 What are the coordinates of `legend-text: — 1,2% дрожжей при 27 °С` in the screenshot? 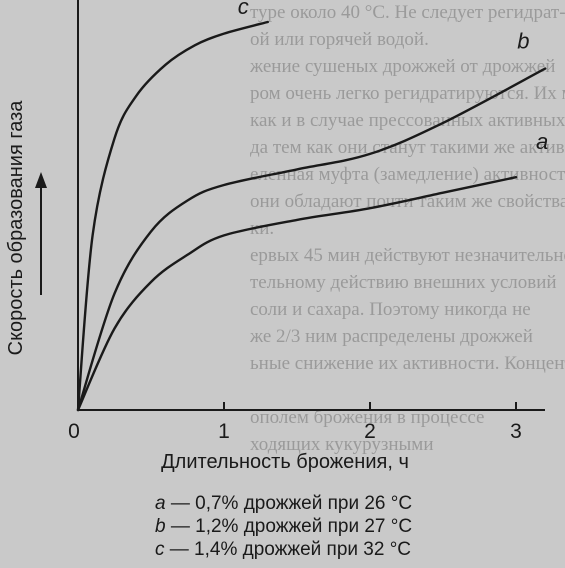 It's located at (289, 526).